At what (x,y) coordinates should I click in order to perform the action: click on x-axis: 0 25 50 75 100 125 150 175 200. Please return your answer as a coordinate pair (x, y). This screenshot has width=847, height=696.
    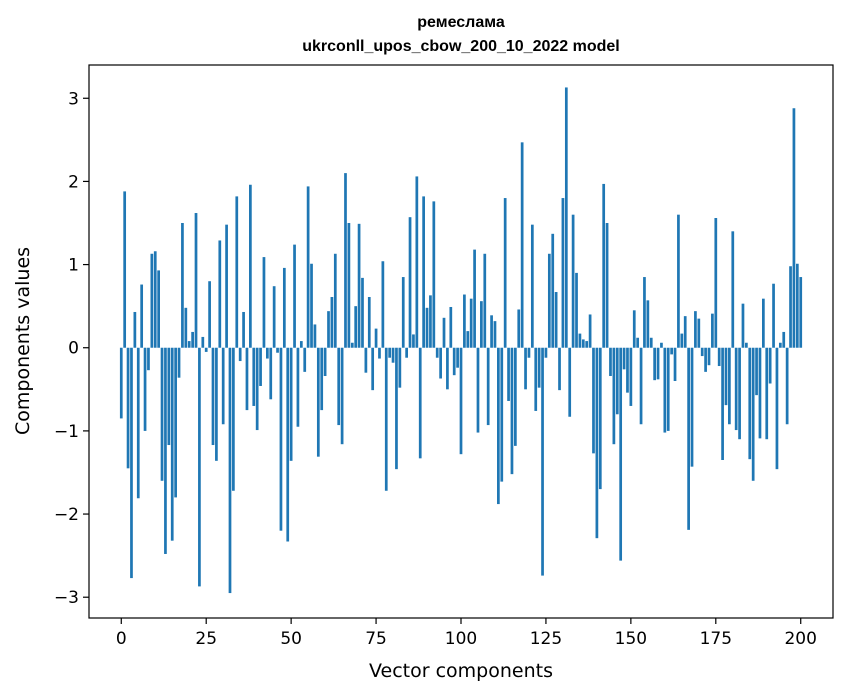
    Looking at the image, I should click on (466, 633).